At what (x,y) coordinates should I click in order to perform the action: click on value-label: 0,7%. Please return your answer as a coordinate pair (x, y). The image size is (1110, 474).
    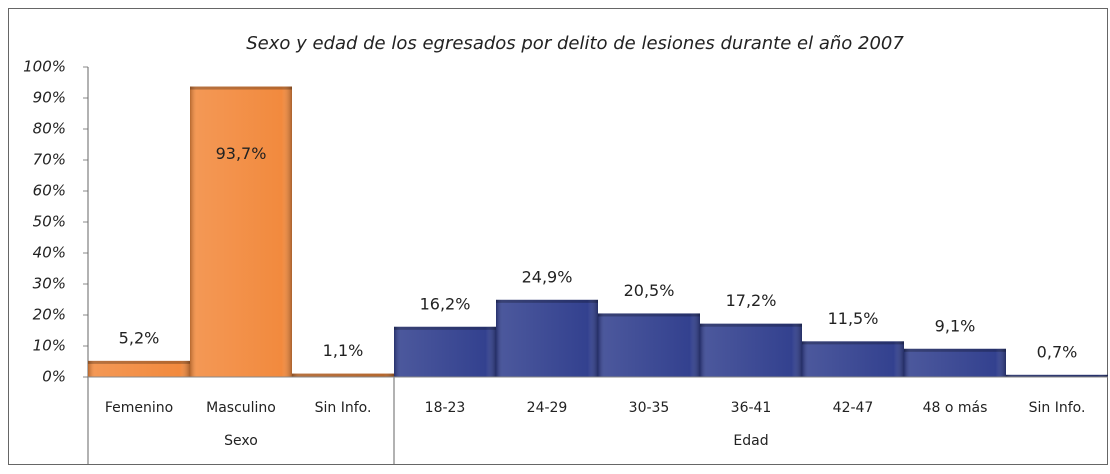
    Looking at the image, I should click on (1057, 351).